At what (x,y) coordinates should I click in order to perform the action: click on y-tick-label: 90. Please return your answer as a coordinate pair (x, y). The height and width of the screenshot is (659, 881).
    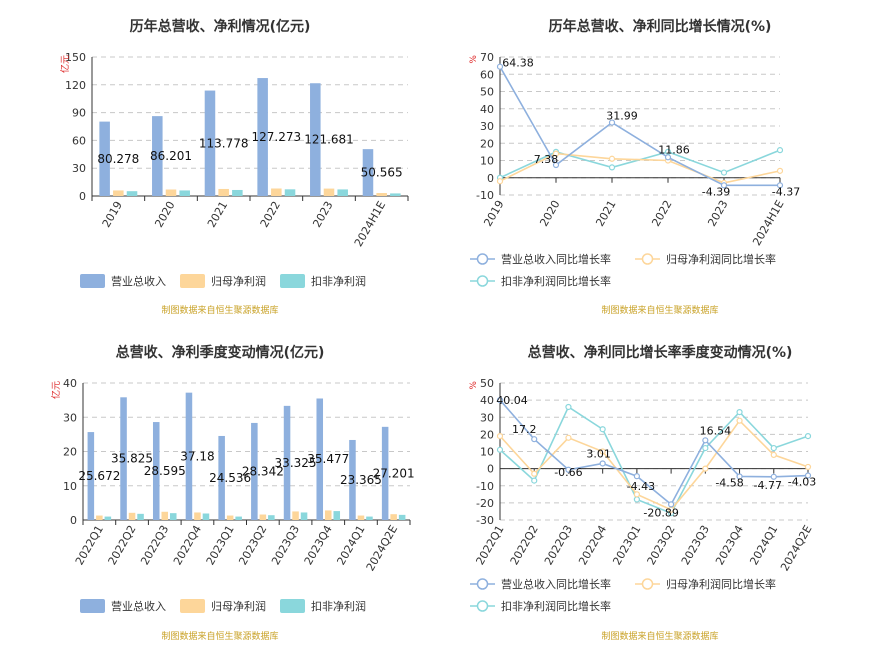
    Looking at the image, I should click on (79, 113).